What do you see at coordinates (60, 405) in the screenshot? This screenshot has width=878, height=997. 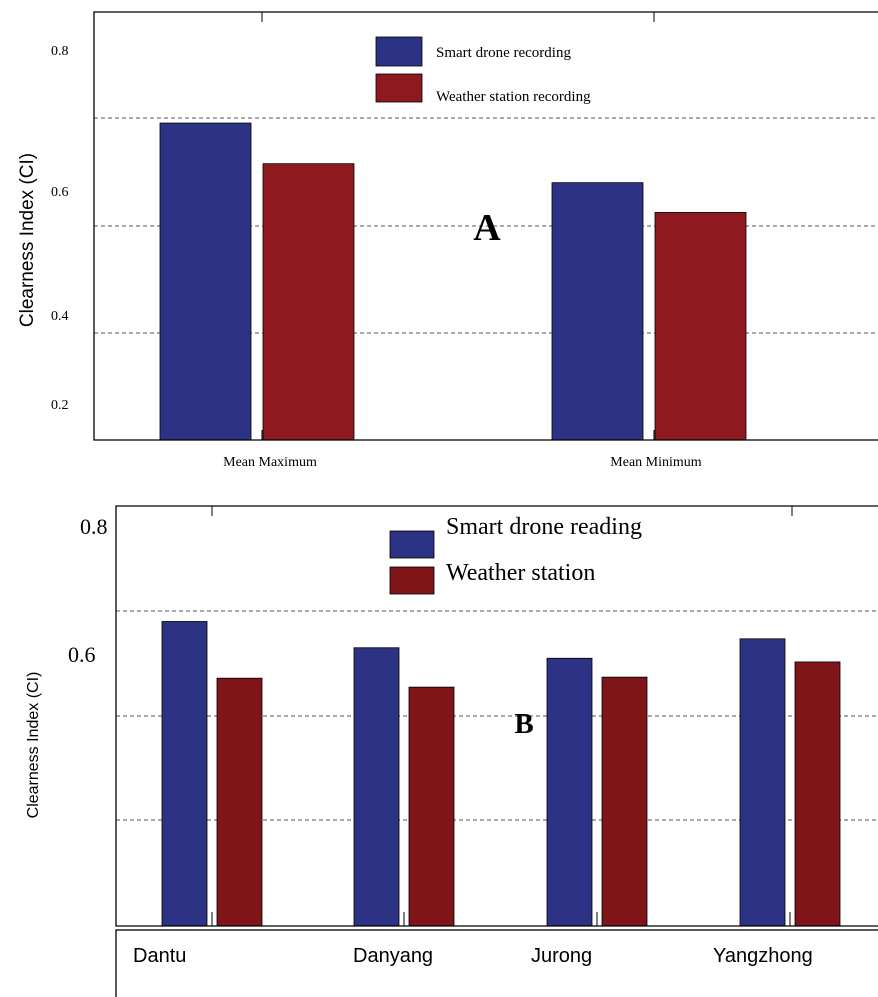 I see `y-tick-label: 0.2` at bounding box center [60, 405].